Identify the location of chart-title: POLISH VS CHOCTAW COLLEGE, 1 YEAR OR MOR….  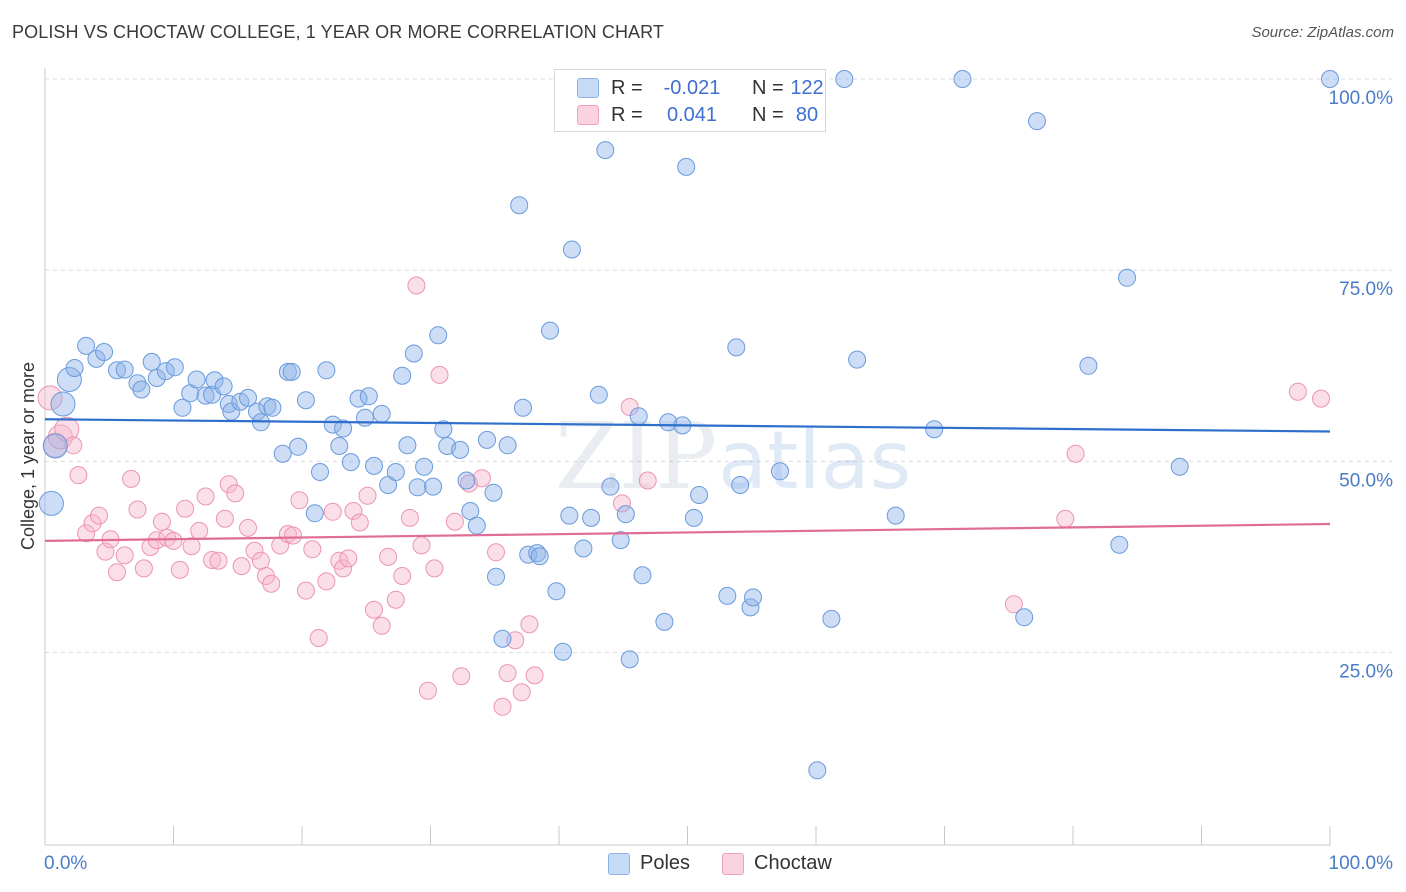
(338, 32).